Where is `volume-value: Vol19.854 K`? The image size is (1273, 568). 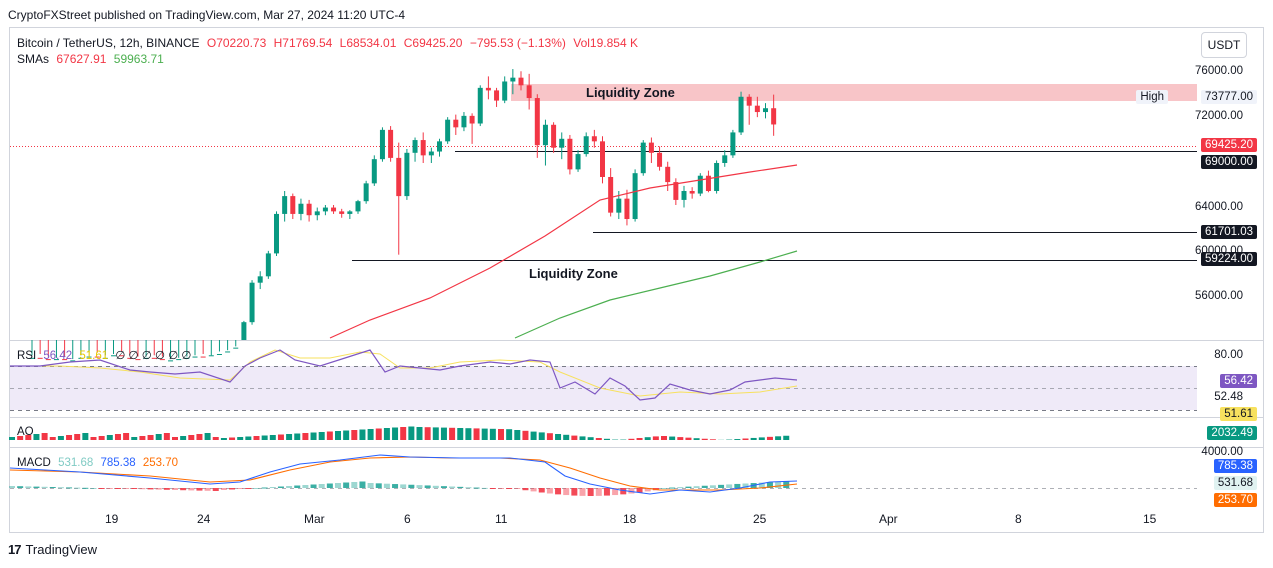 volume-value: Vol19.854 K is located at coordinates (605, 43).